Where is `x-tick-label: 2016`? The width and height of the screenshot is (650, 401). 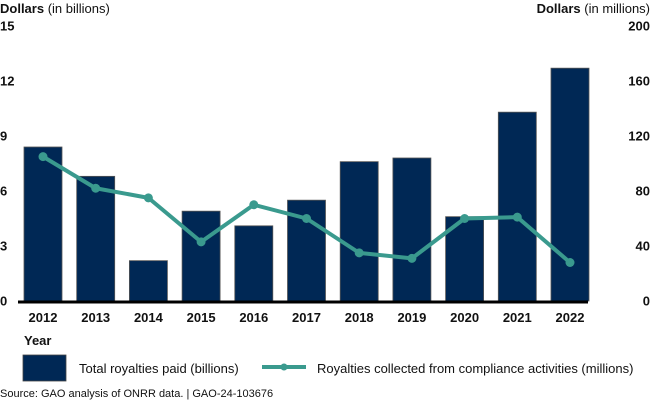 x-tick-label: 2016 is located at coordinates (253, 317).